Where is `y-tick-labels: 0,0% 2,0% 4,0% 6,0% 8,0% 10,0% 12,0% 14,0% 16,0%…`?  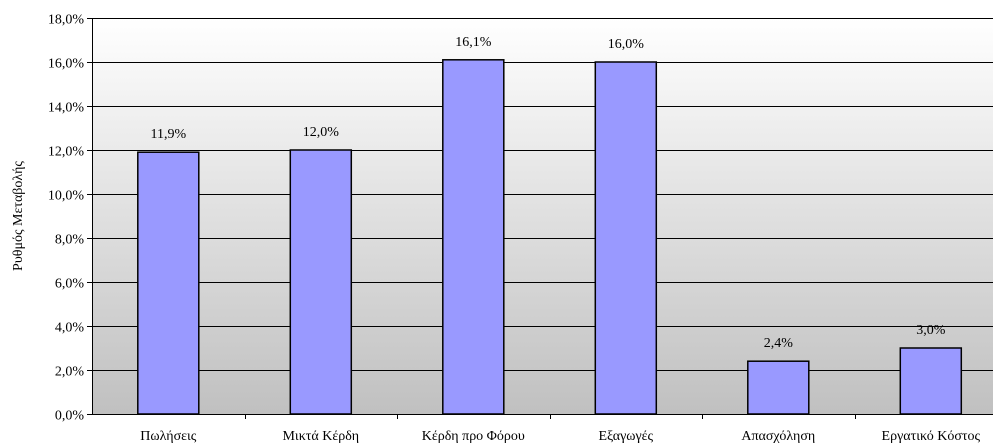
y-tick-labels: 0,0% 2,0% 4,0% 6,0% 8,0% 10,0% 12,0% 14,0% 16,0%… is located at coordinates (66, 218).